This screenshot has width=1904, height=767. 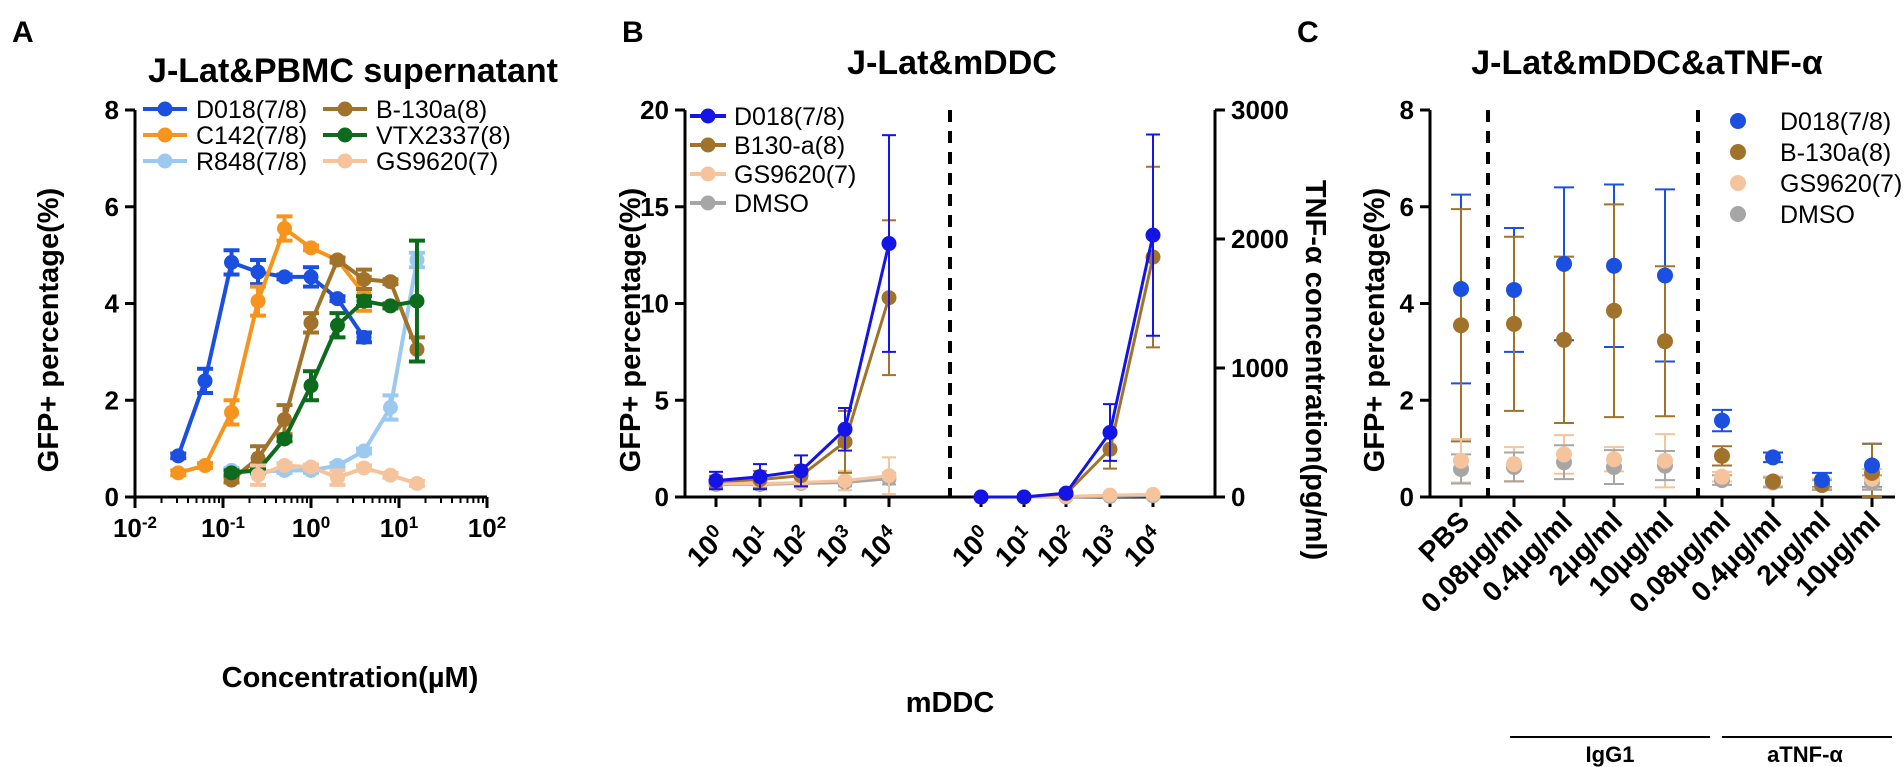 I want to click on panel-a-xlabel: Concentration(µM), so click(x=350, y=678).